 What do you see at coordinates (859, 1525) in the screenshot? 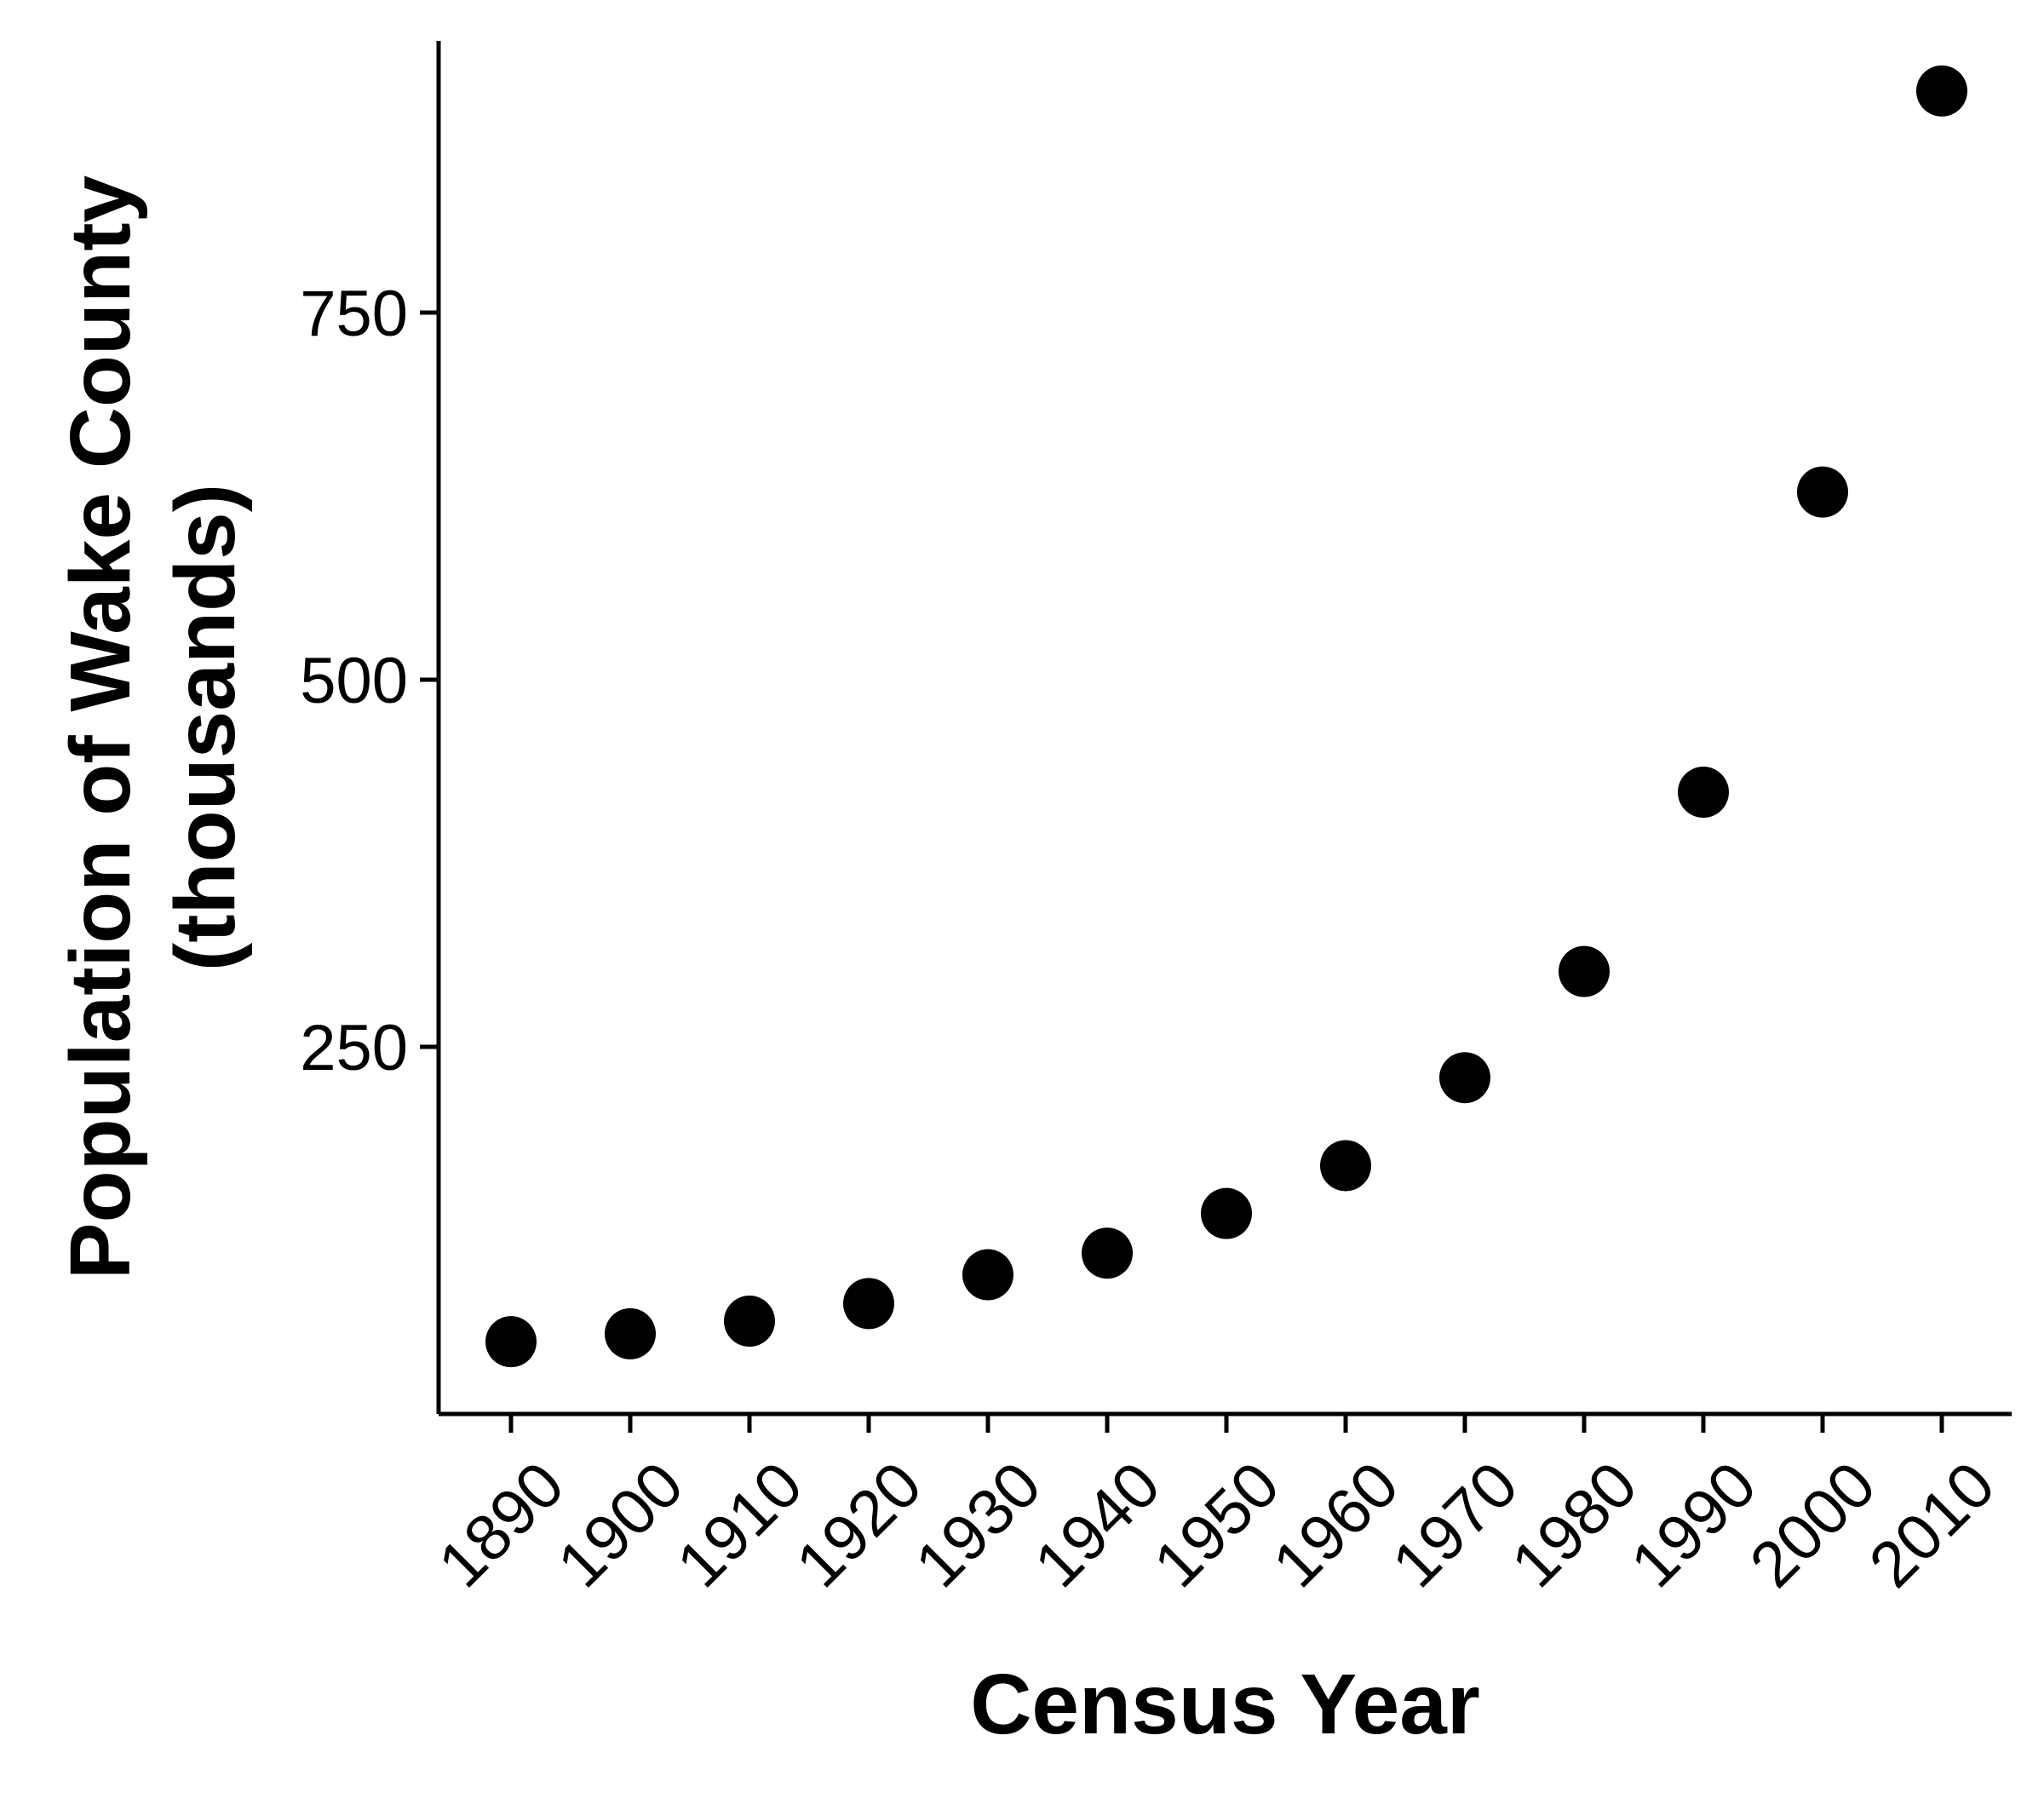
I see `x-tick-label: 1920` at bounding box center [859, 1525].